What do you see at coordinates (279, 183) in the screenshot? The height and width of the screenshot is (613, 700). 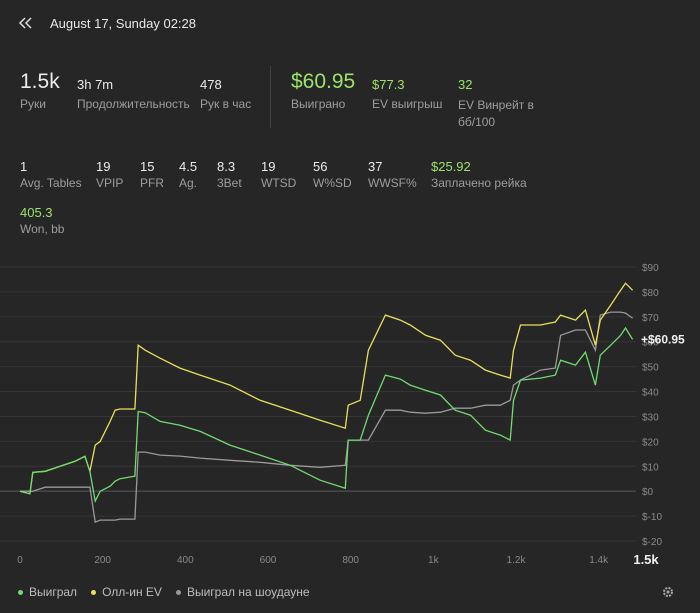 I see `detail-label: WTSD` at bounding box center [279, 183].